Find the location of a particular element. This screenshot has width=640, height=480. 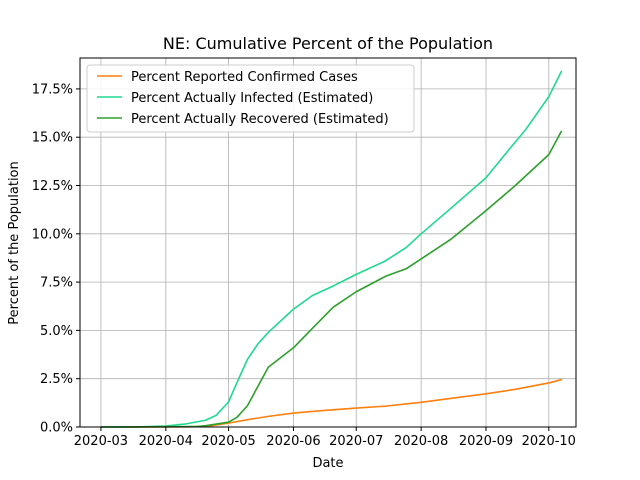

x-tick-label: 2020-07 is located at coordinates (356, 441).